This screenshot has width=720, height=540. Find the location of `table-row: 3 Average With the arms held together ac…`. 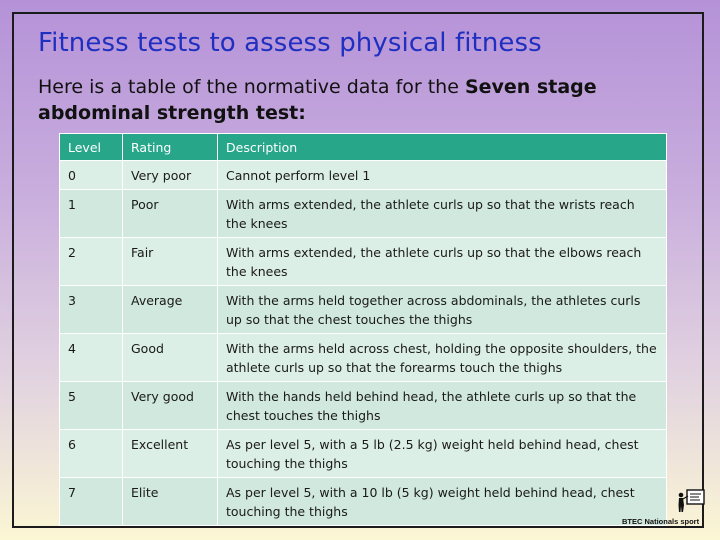

table-row: 3 Average With the arms held together ac… is located at coordinates (363, 309).